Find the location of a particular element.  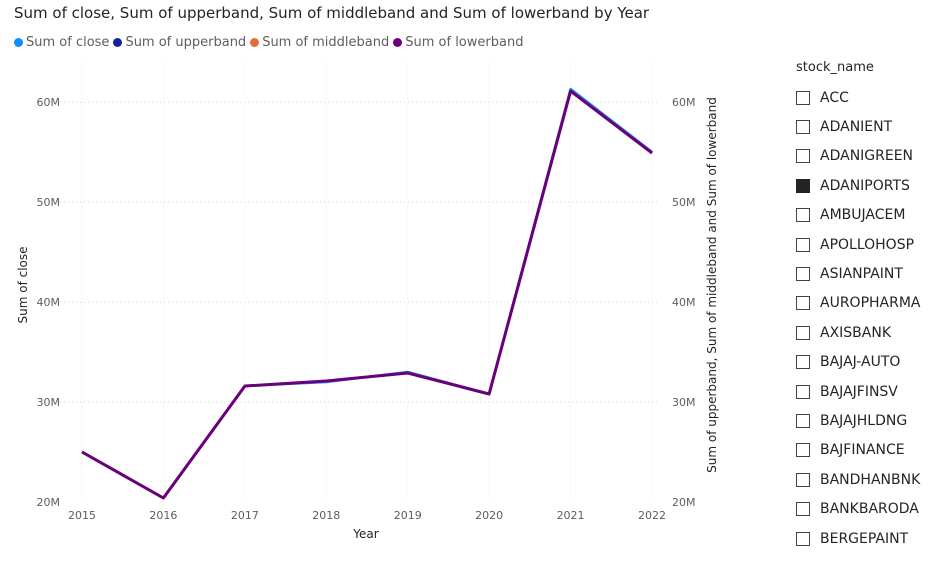

x-tick-label: 2015 is located at coordinates (82, 515).